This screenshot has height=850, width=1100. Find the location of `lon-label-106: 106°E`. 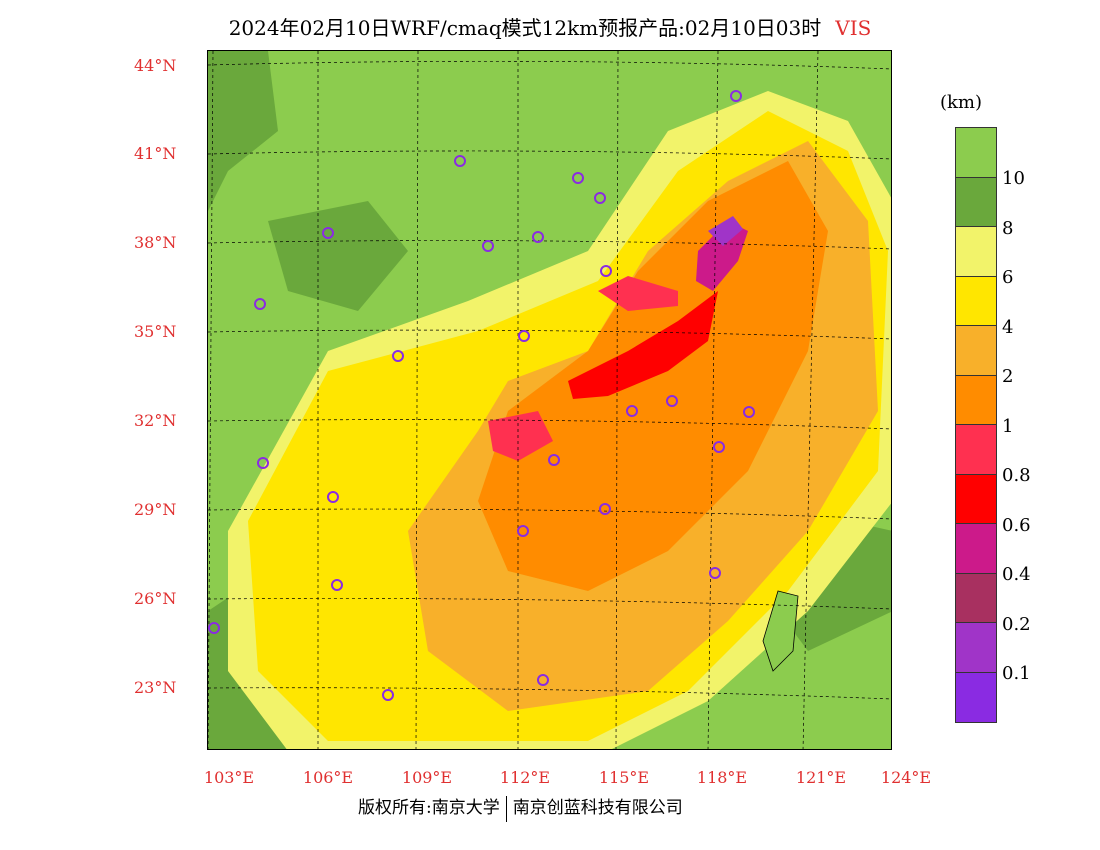

lon-label-106: 106°E is located at coordinates (328, 777).